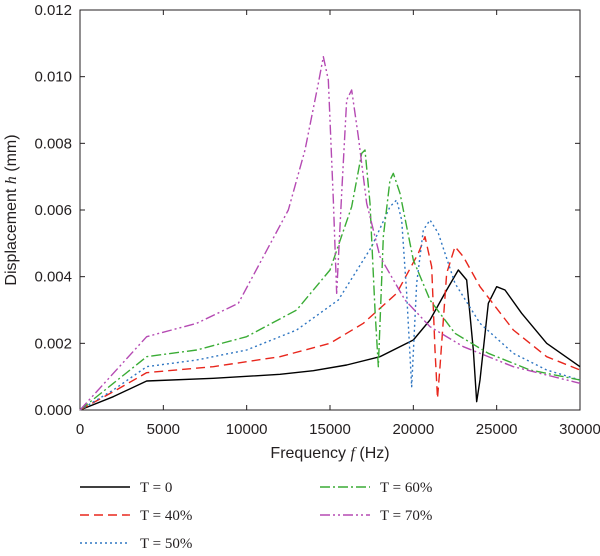 Image resolution: width=600 pixels, height=556 pixels. I want to click on y-tick-label: 0.006, so click(53, 210).